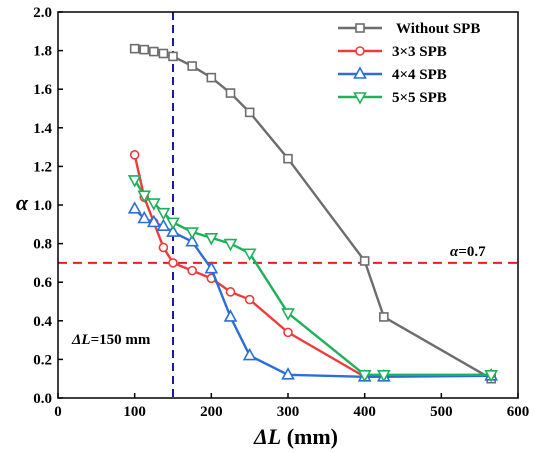  Describe the element at coordinates (267, 436) in the screenshot. I see `x-axis-label-symbol: ΔL` at that location.